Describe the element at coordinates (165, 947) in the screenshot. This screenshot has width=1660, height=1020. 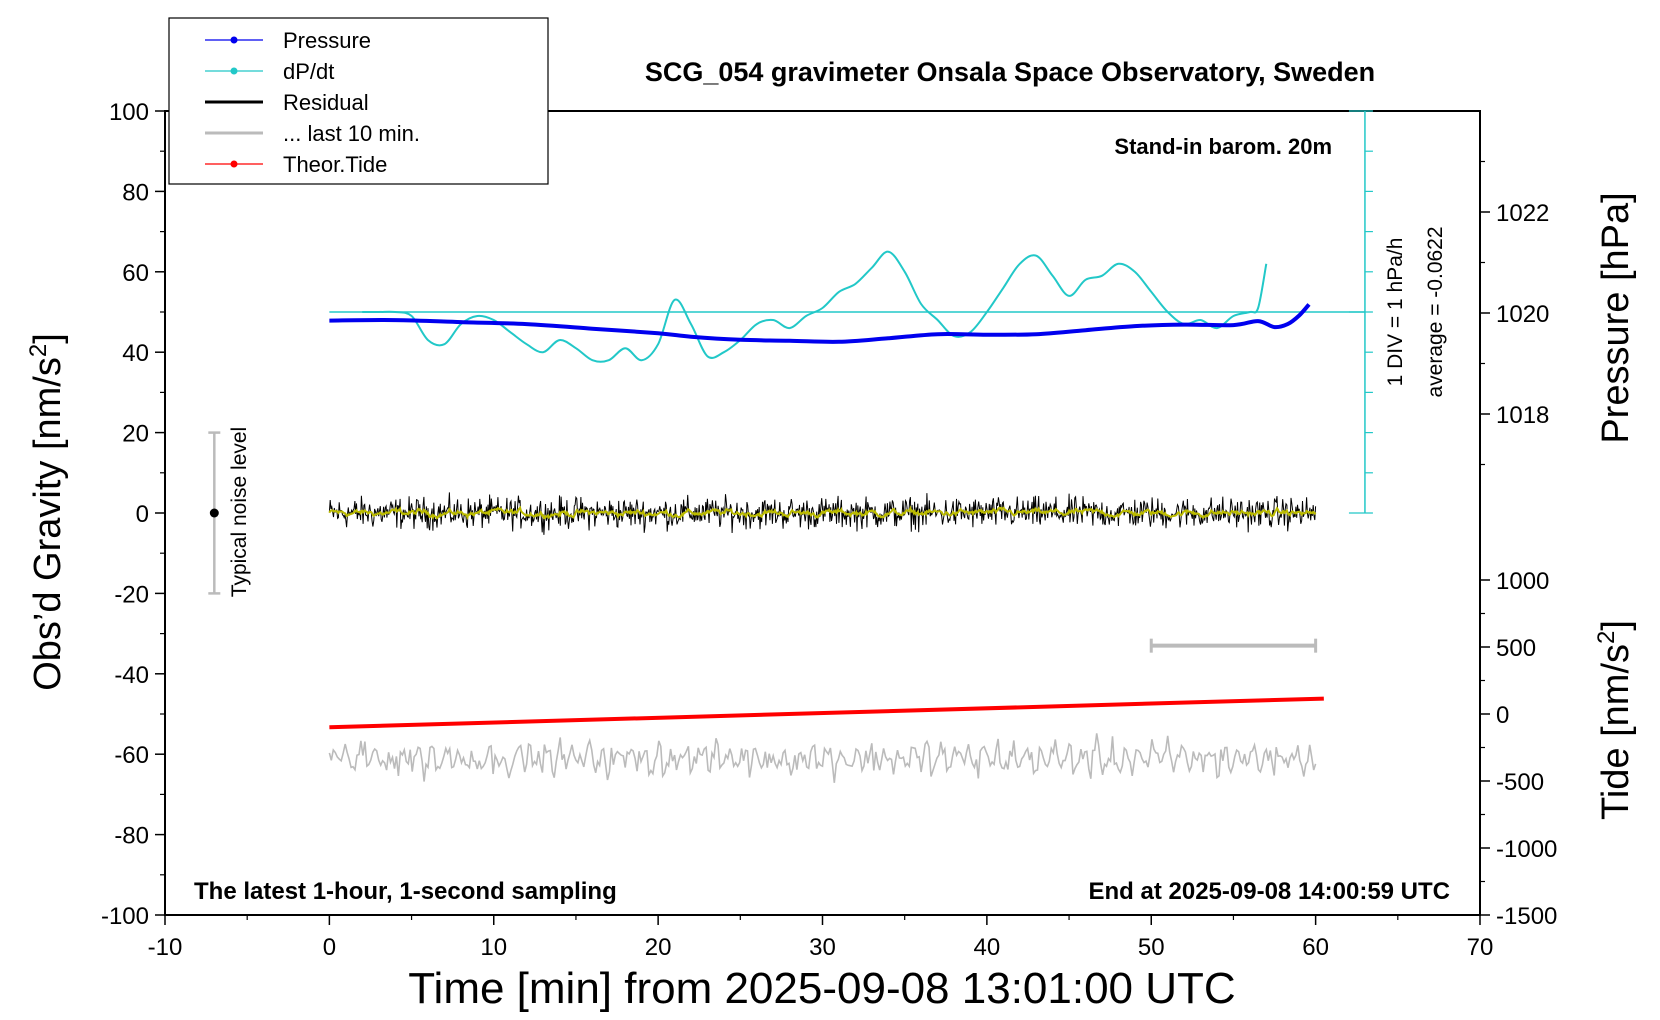
I see `x-tick-label: -10` at that location.